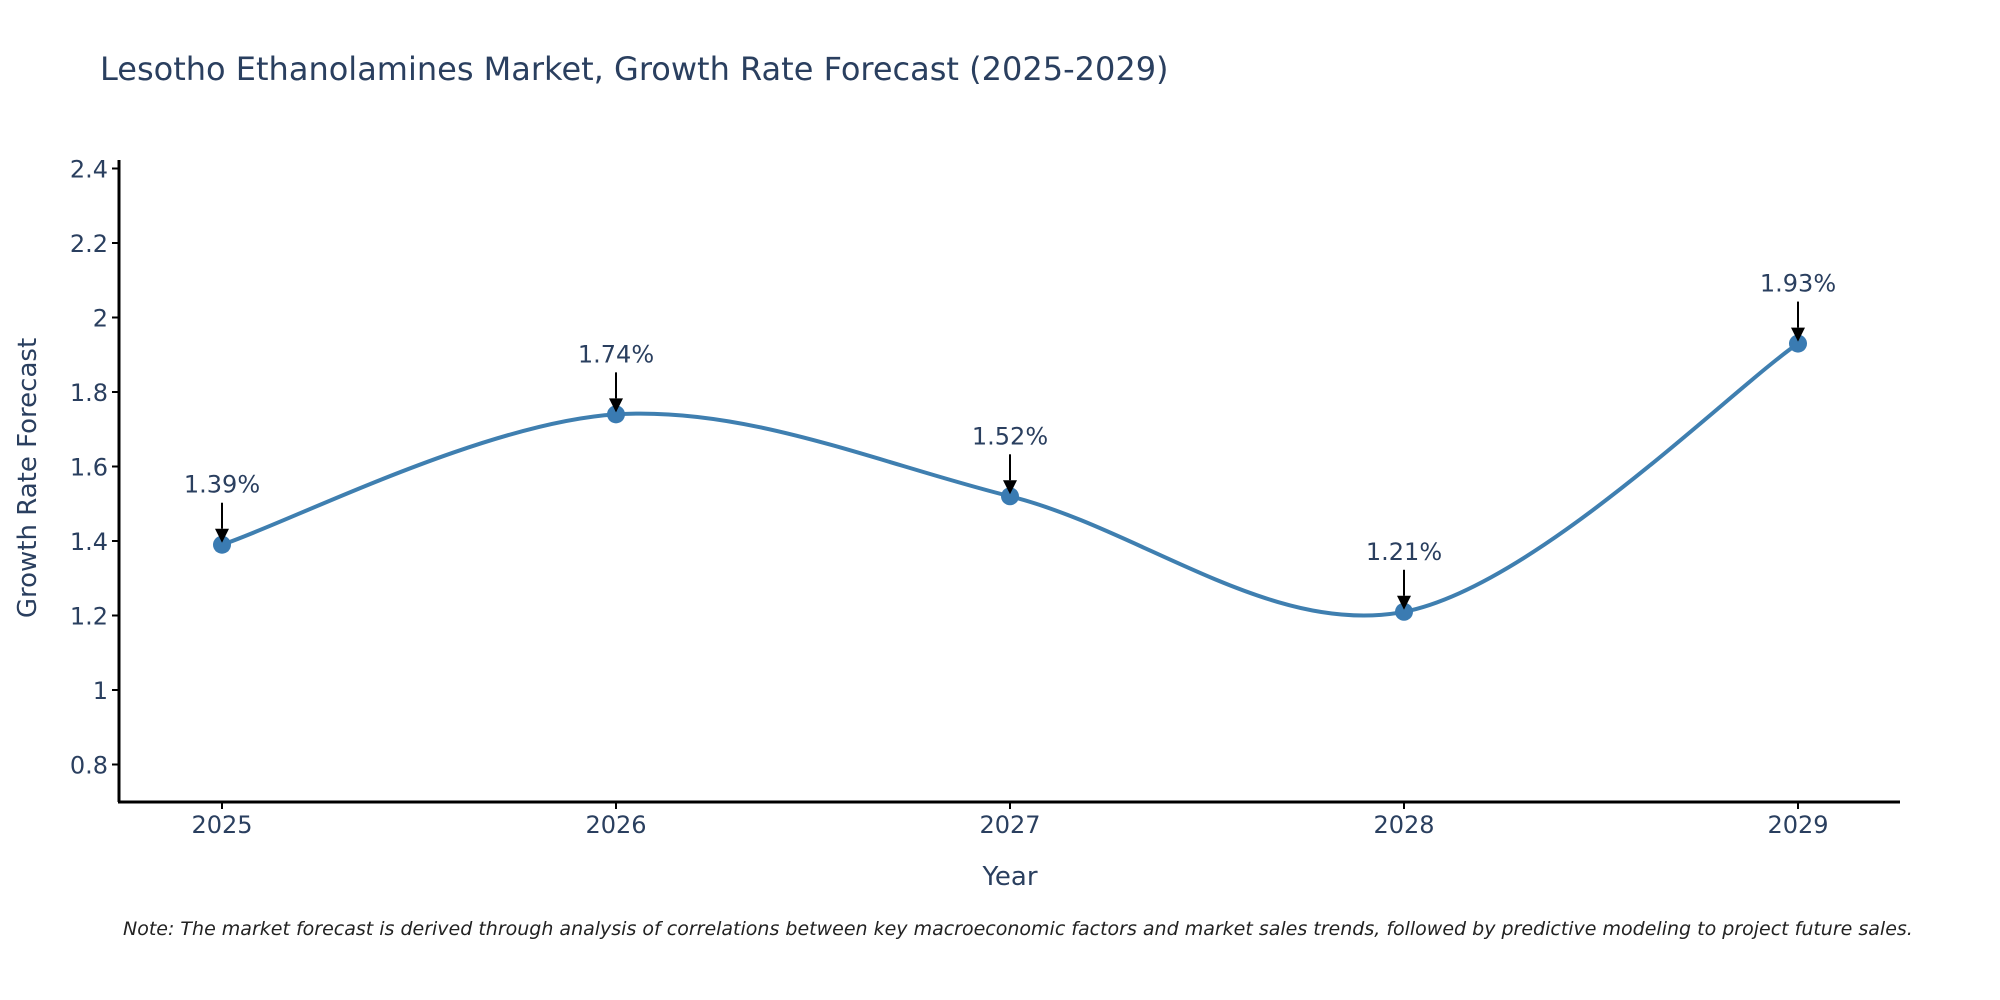 This screenshot has height=1000, width=2000. I want to click on data-label: 1.93%, so click(1798, 284).